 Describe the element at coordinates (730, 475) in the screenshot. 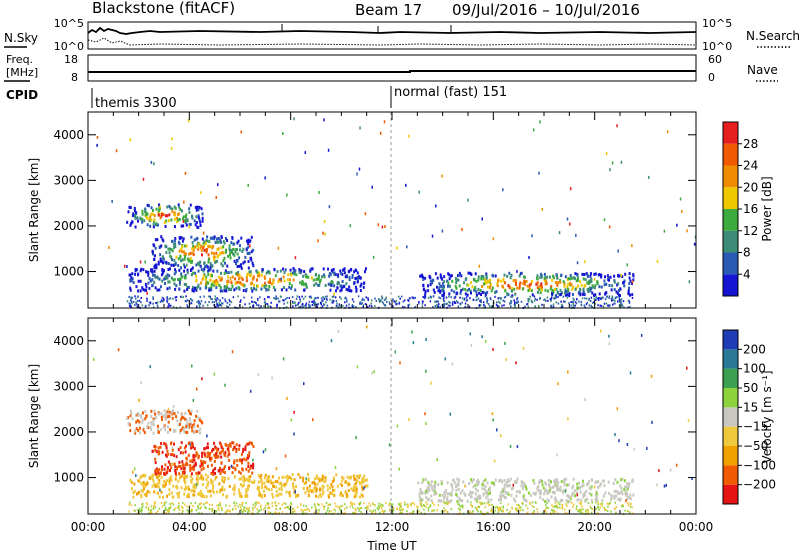

I see `colorbar-block` at that location.